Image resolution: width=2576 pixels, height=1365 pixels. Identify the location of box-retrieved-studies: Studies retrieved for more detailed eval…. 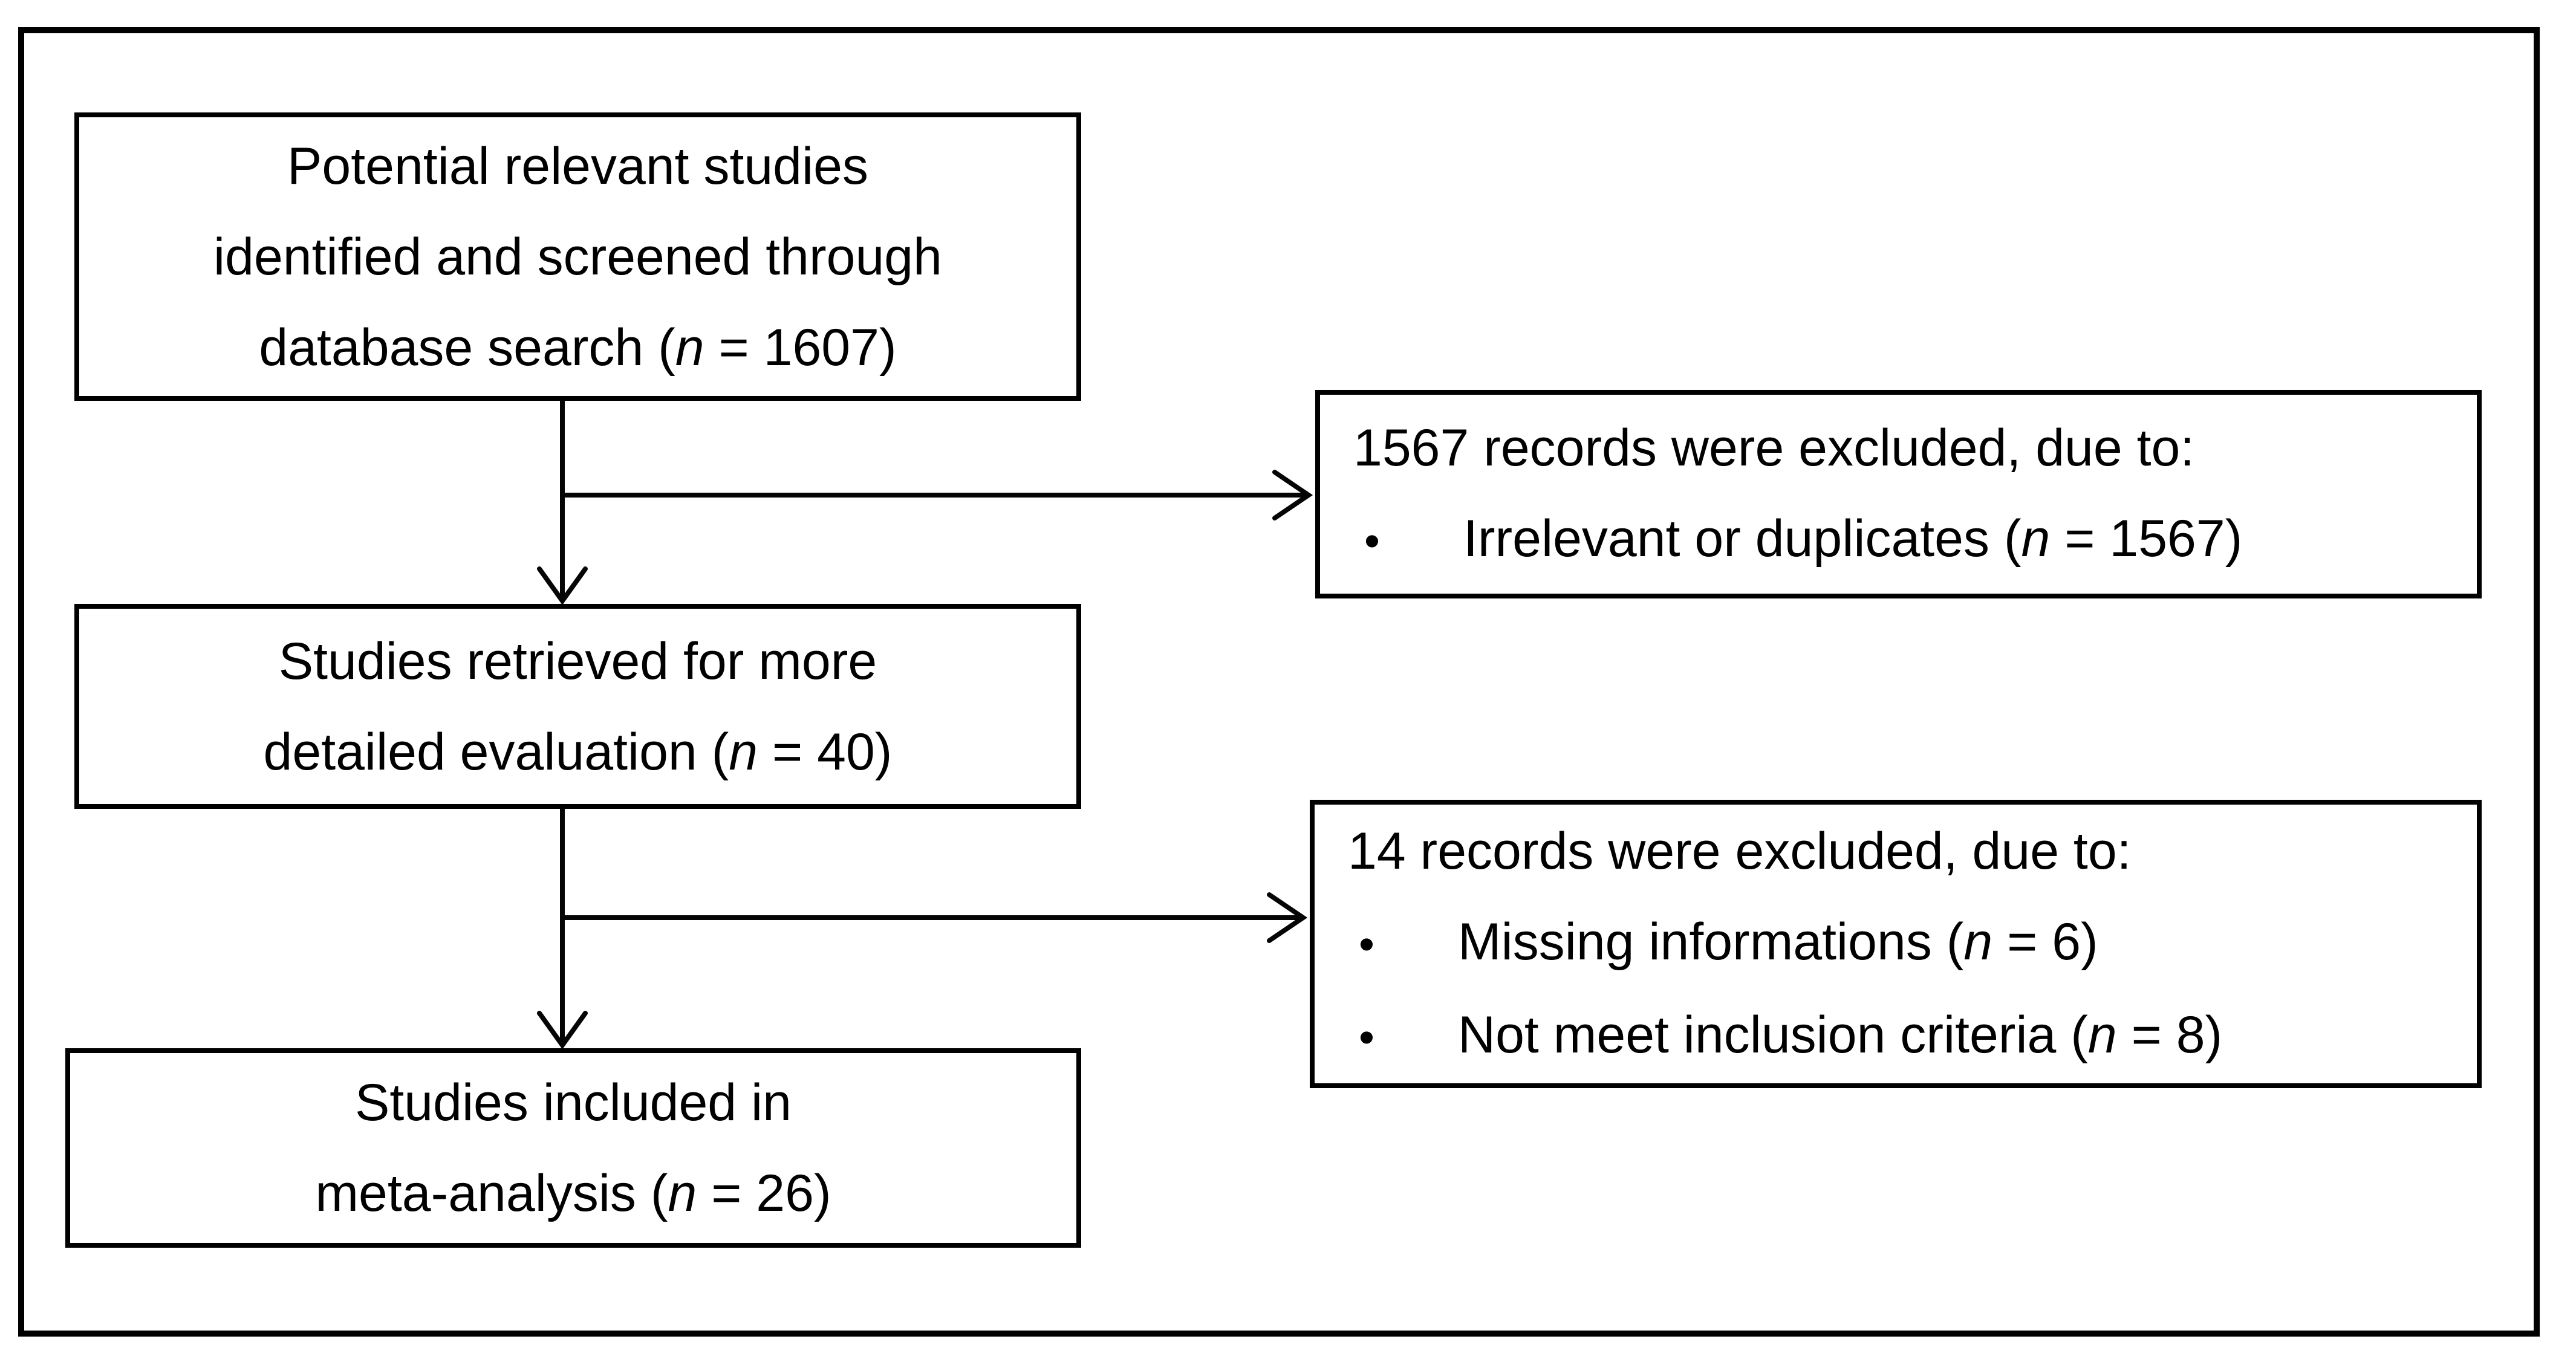
(577, 707).